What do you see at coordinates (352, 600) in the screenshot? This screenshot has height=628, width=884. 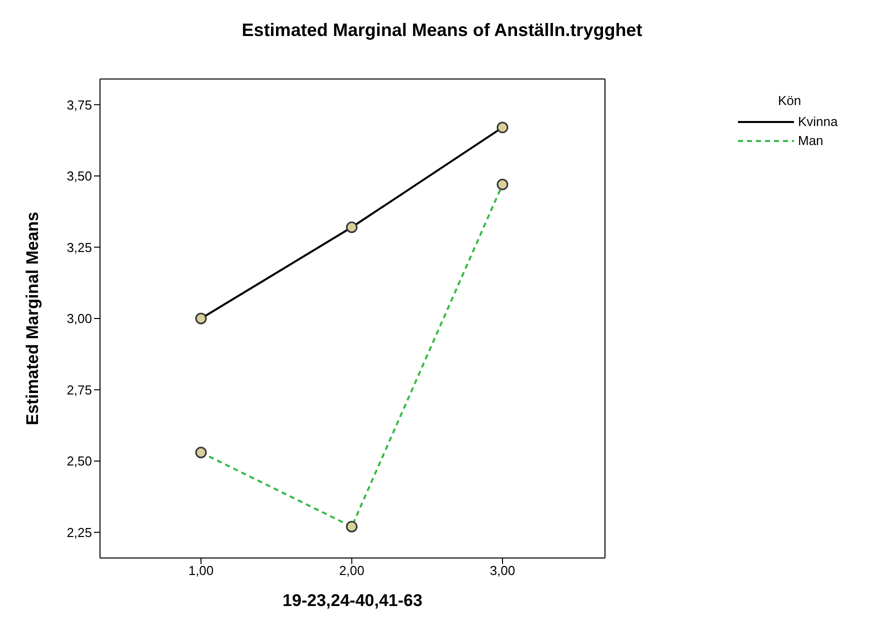 I see `x-axis-title: 19-23,24-40,41-63` at bounding box center [352, 600].